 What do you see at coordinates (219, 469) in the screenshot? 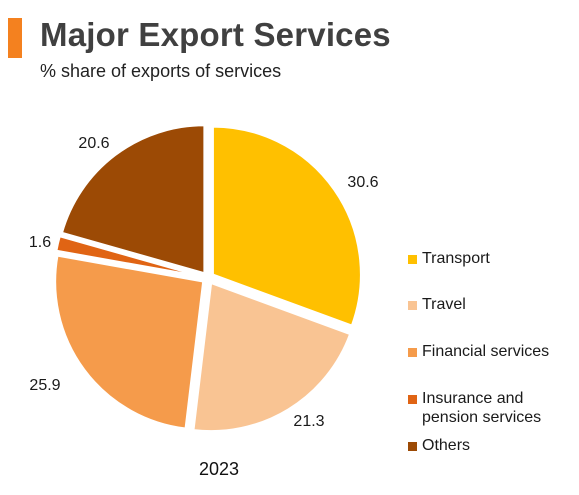
I see `chart-caption-year: 2023` at bounding box center [219, 469].